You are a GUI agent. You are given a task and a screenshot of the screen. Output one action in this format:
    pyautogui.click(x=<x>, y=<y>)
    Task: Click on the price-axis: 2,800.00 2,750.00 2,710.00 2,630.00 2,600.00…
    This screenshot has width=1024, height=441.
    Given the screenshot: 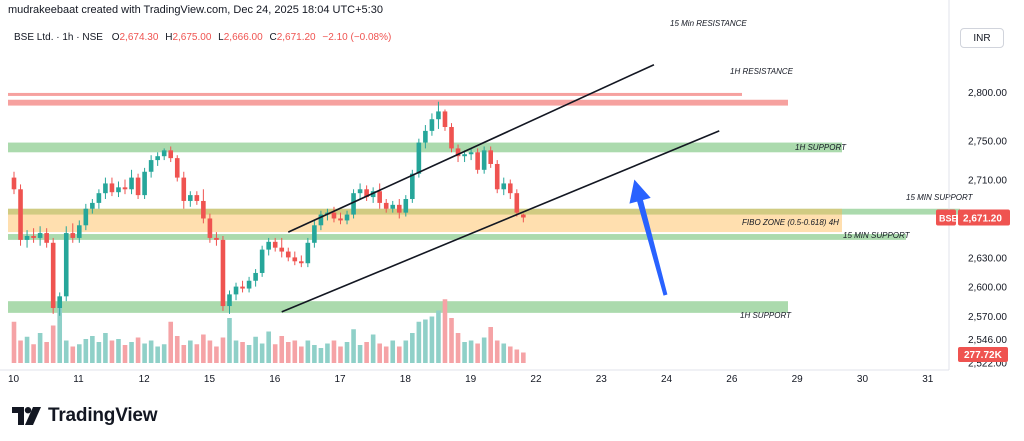 What is the action you would take?
    pyautogui.click(x=987, y=229)
    